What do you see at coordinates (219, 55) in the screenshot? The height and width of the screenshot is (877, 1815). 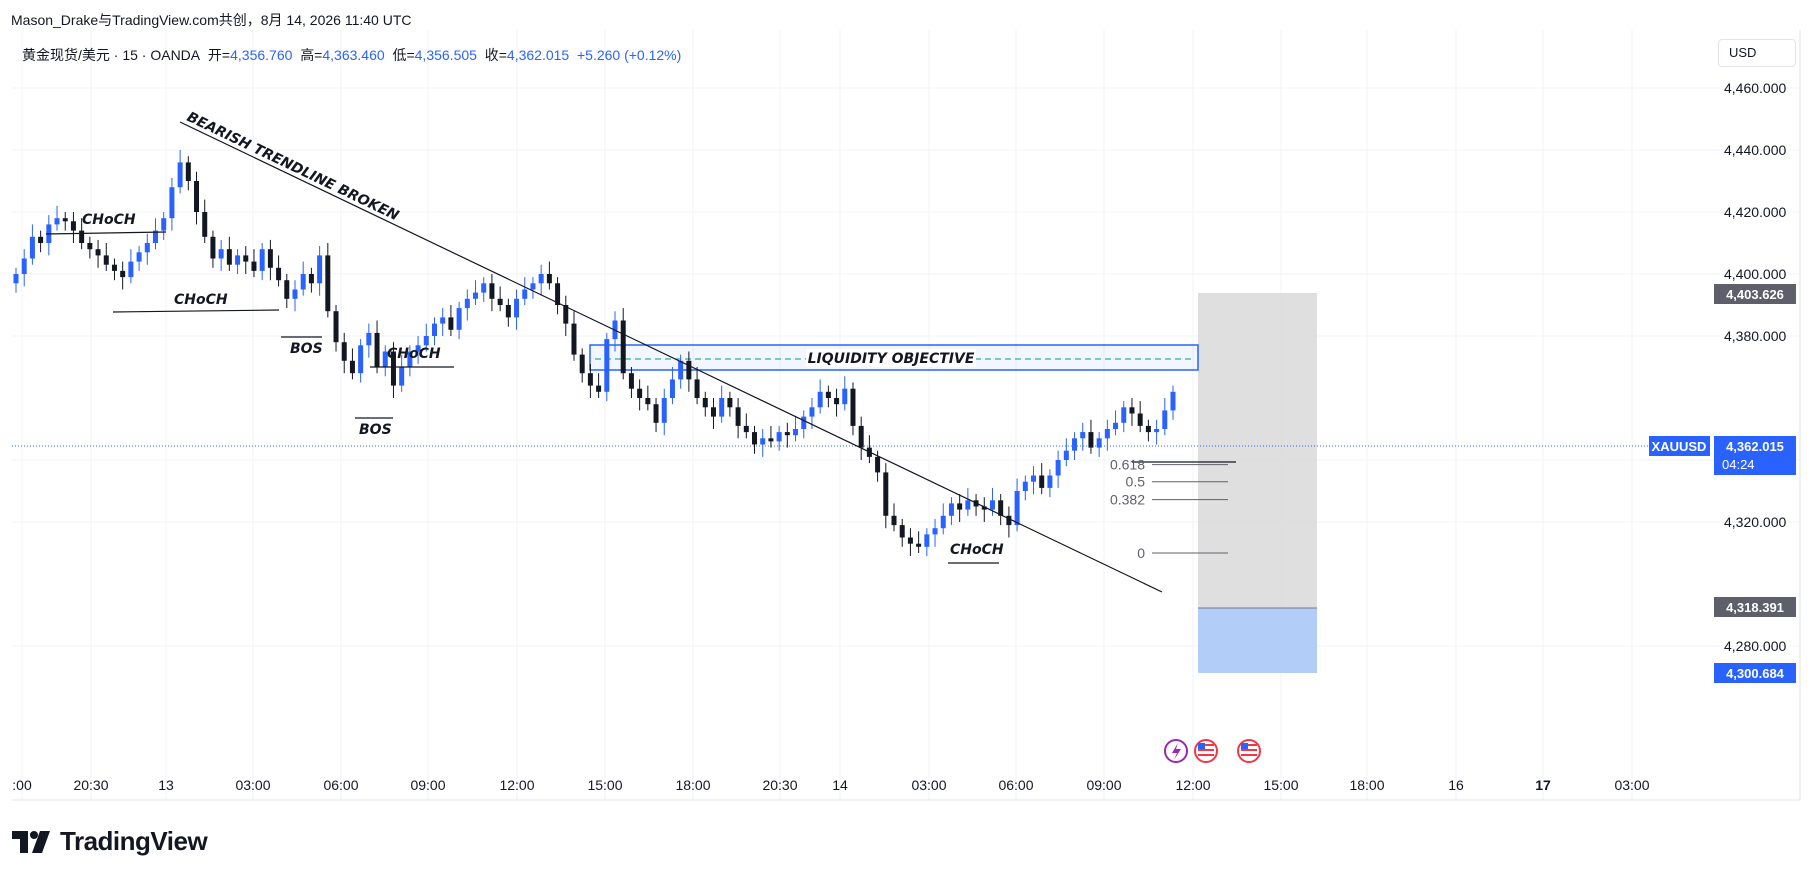 I see `open-label: 开=` at bounding box center [219, 55].